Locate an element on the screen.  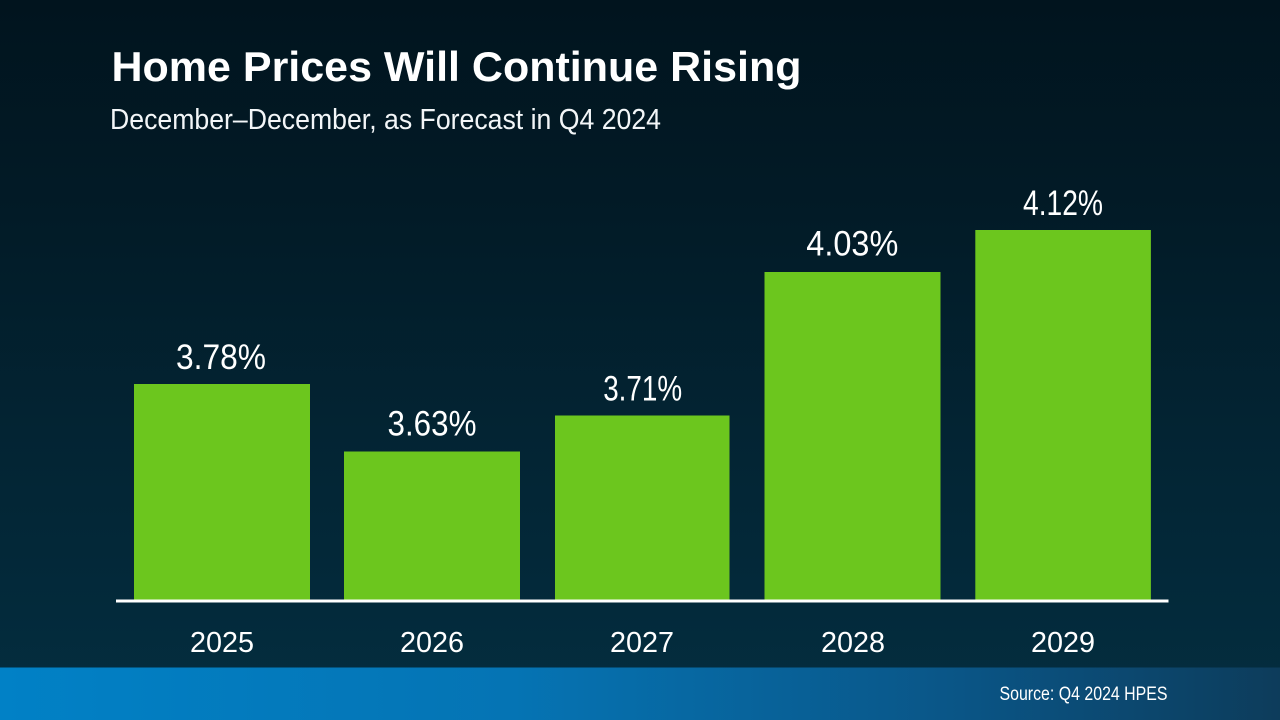
svg-text: 2026 is located at coordinates (432, 643).